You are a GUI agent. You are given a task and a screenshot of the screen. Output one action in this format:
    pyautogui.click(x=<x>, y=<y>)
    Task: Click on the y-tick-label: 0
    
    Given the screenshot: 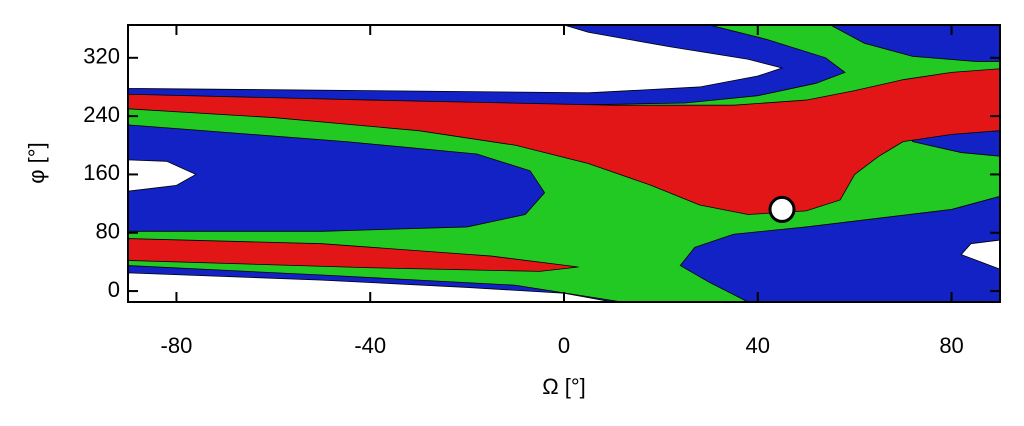 What is the action you would take?
    pyautogui.click(x=114, y=289)
    